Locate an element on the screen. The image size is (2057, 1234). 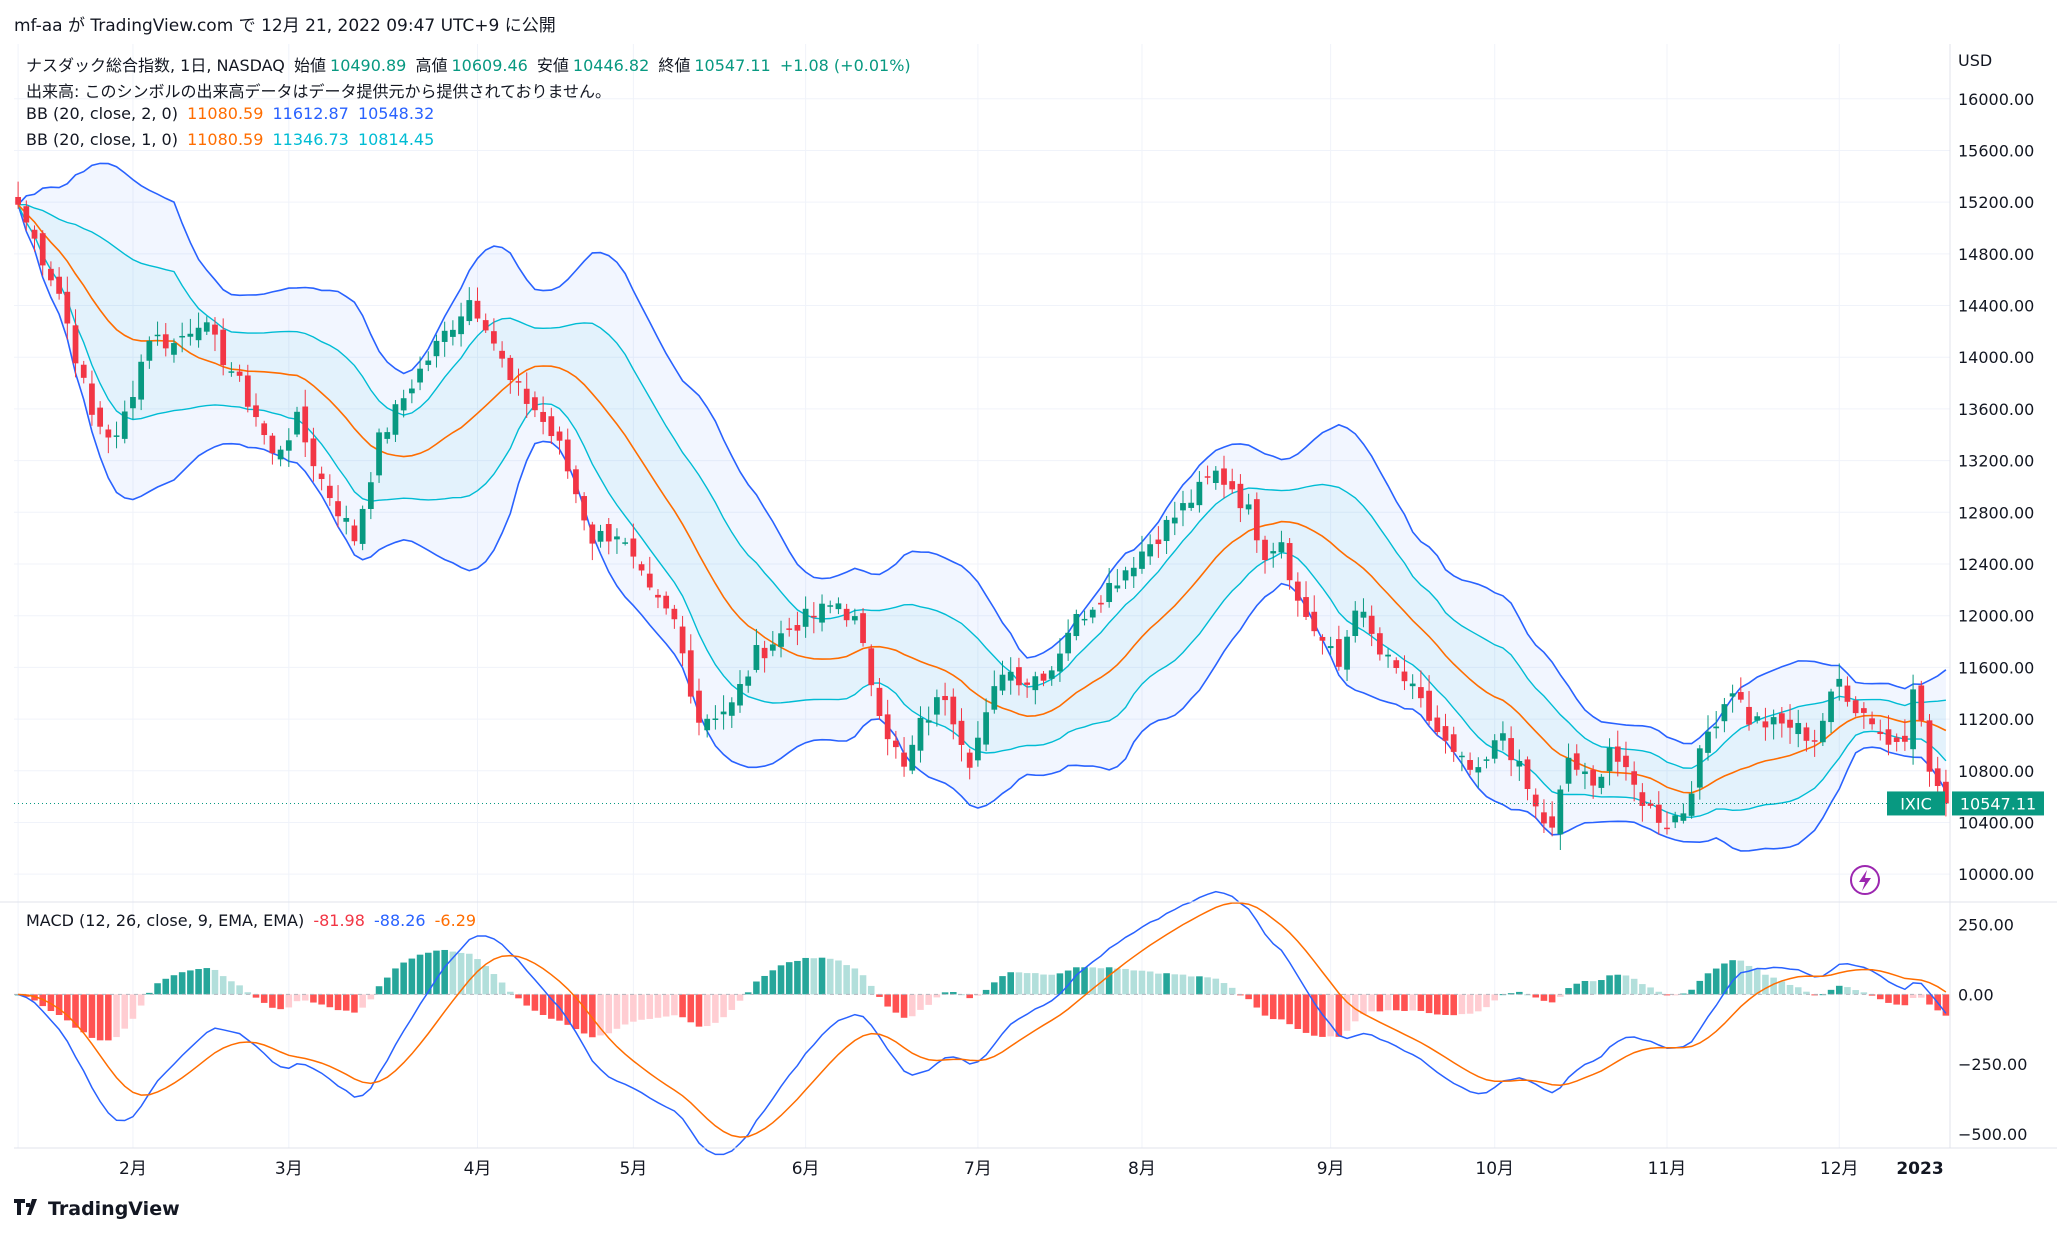
volume-note: 出来高: このシンボルの出来高データはデータ提供元から提供されておりません。 is located at coordinates (320, 90).